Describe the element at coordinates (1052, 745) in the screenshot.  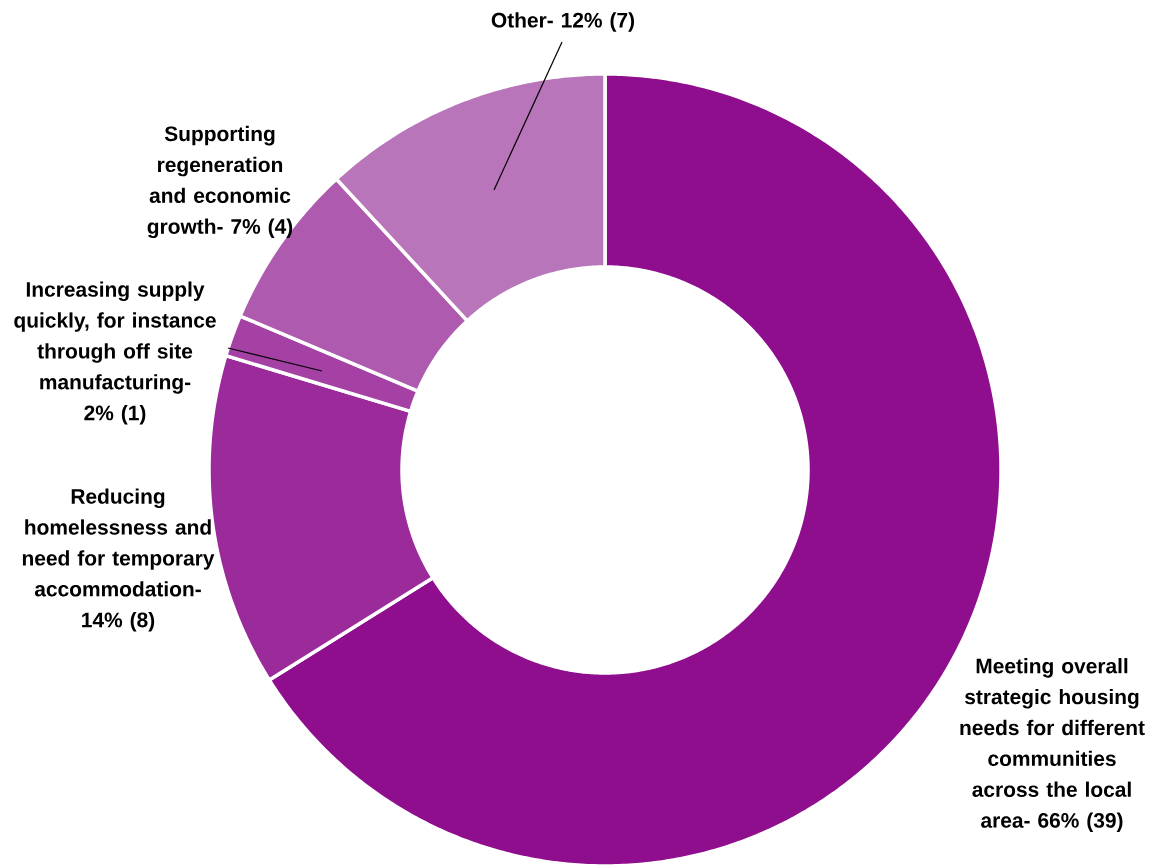
I see `slice-label: Meeting overall strategic housing needs for different communities across the local area- 66% (39)` at that location.